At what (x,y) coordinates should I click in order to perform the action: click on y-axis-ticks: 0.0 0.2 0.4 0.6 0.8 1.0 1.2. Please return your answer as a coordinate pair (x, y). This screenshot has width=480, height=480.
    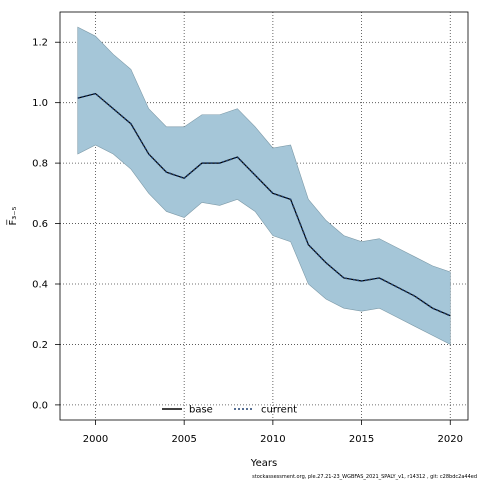
    Looking at the image, I should click on (46, 224).